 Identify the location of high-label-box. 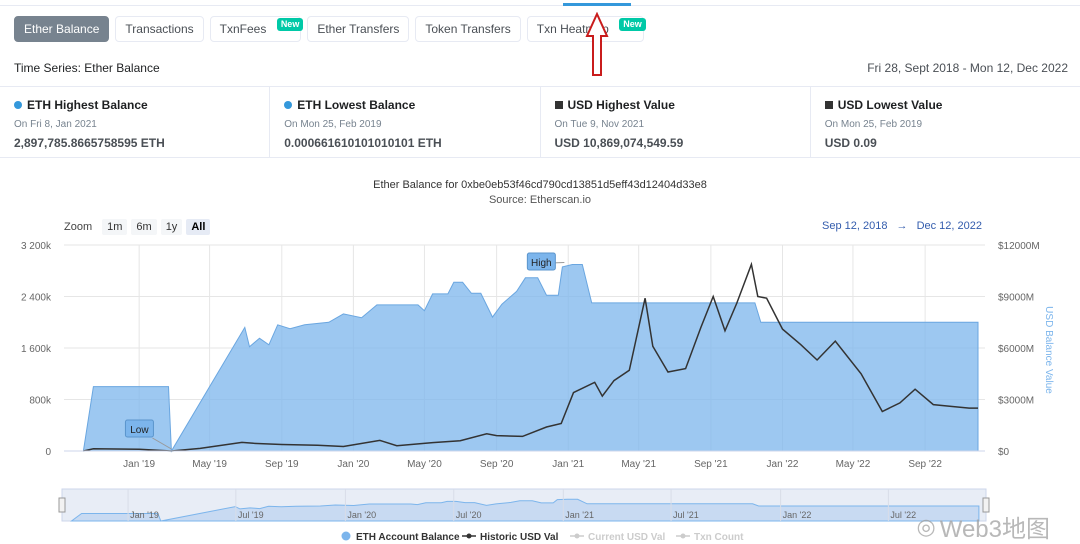
(541, 261).